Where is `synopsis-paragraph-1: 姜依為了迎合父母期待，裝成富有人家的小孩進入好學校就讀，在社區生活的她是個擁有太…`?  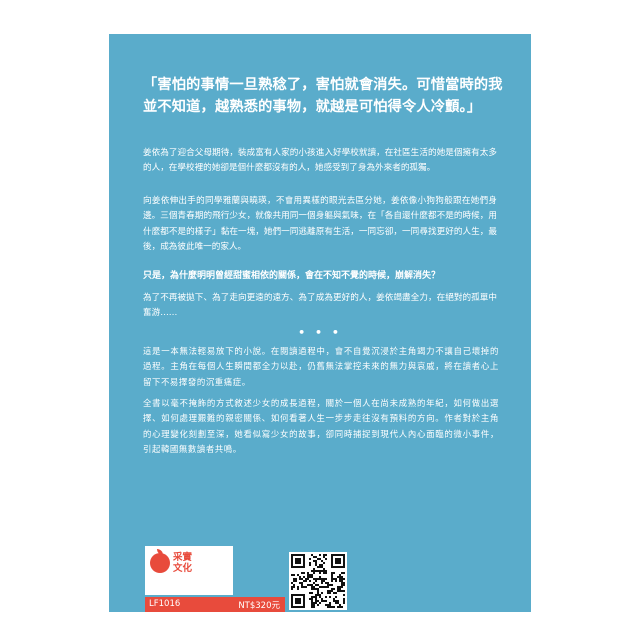 synopsis-paragraph-1: 姜依為了迎合父母期待，裝成富有人家的小孩進入好學校就讀，在社區生活的她是個擁有太… is located at coordinates (320, 161).